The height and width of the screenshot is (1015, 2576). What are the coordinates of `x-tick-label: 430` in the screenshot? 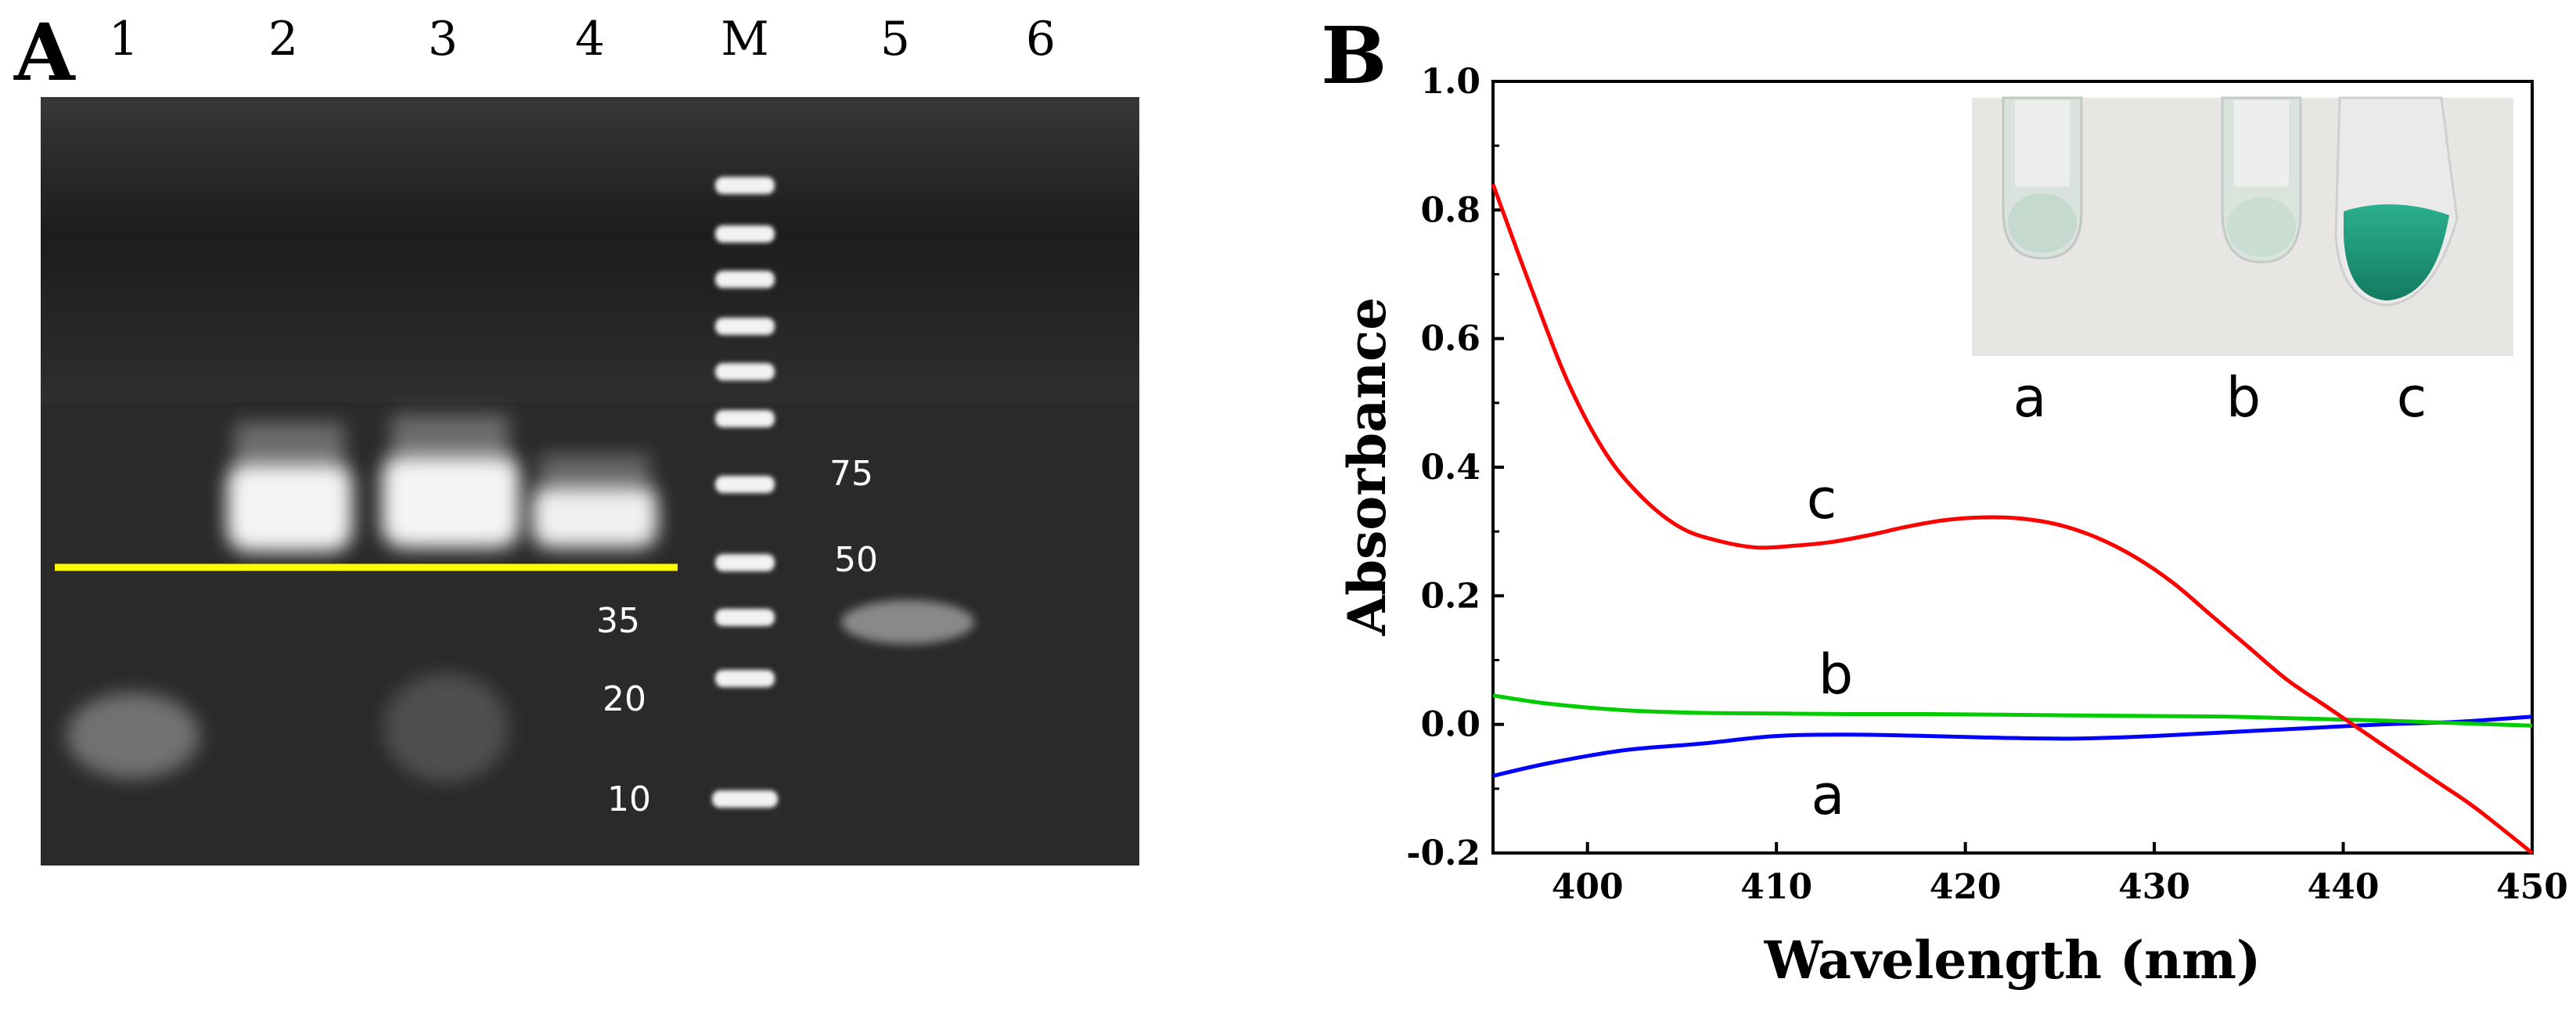 It's located at (2154, 887).